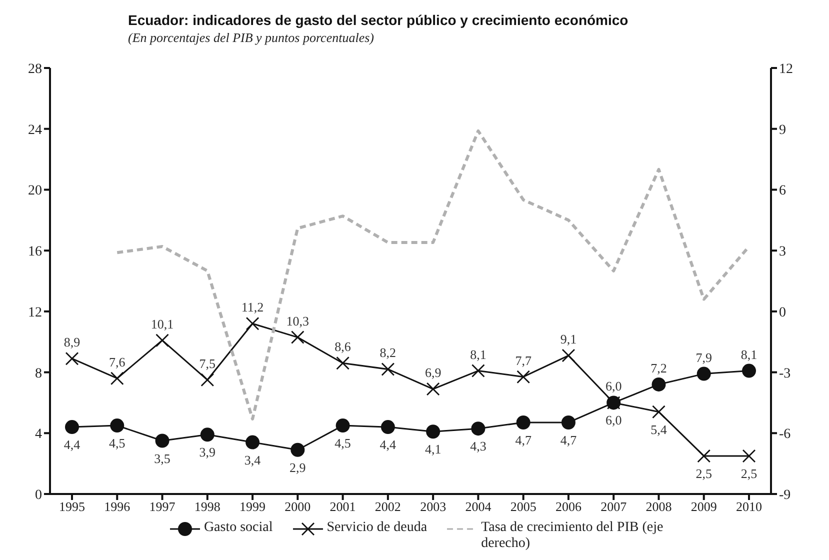 This screenshot has height=560, width=829. What do you see at coordinates (387, 506) in the screenshot?
I see `x-tick-label: 2002` at bounding box center [387, 506].